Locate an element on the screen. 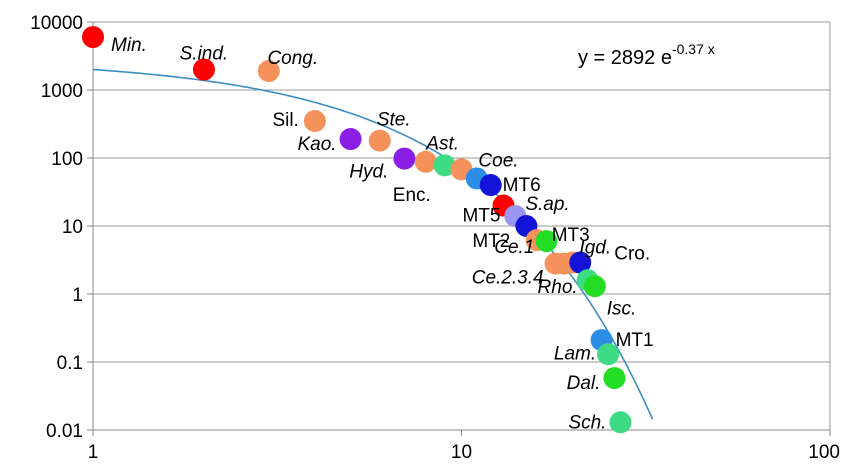 Image resolution: width=845 pixels, height=470 pixels. point-label: Ast. is located at coordinates (442, 143).